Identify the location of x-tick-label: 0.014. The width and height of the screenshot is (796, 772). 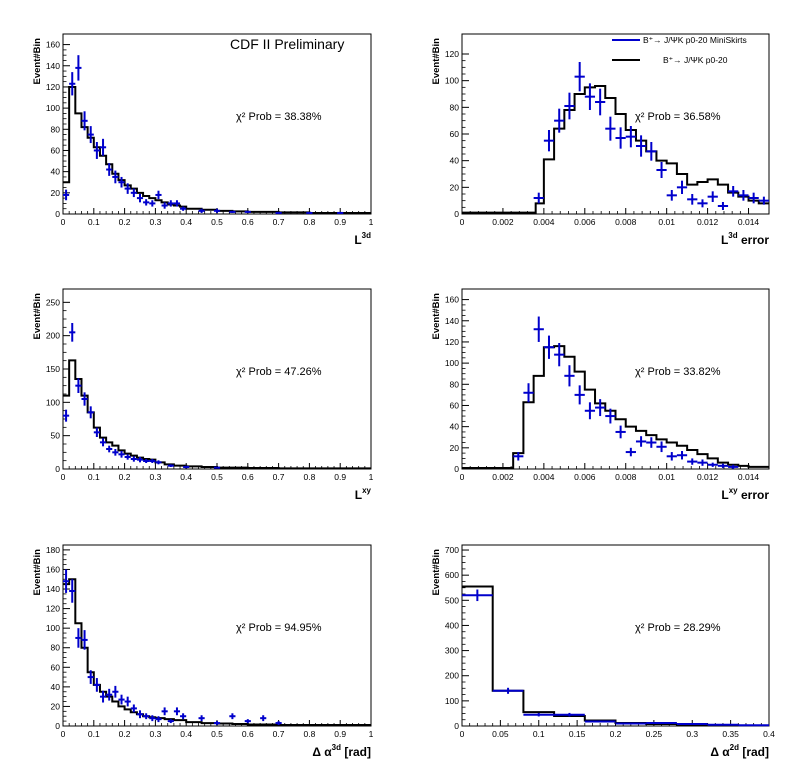
(749, 222).